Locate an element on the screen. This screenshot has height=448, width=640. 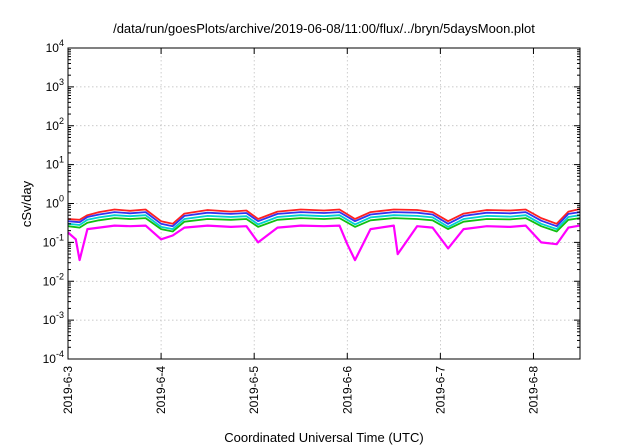
y-tick-label: 10⁻⁴ is located at coordinates (53, 357).